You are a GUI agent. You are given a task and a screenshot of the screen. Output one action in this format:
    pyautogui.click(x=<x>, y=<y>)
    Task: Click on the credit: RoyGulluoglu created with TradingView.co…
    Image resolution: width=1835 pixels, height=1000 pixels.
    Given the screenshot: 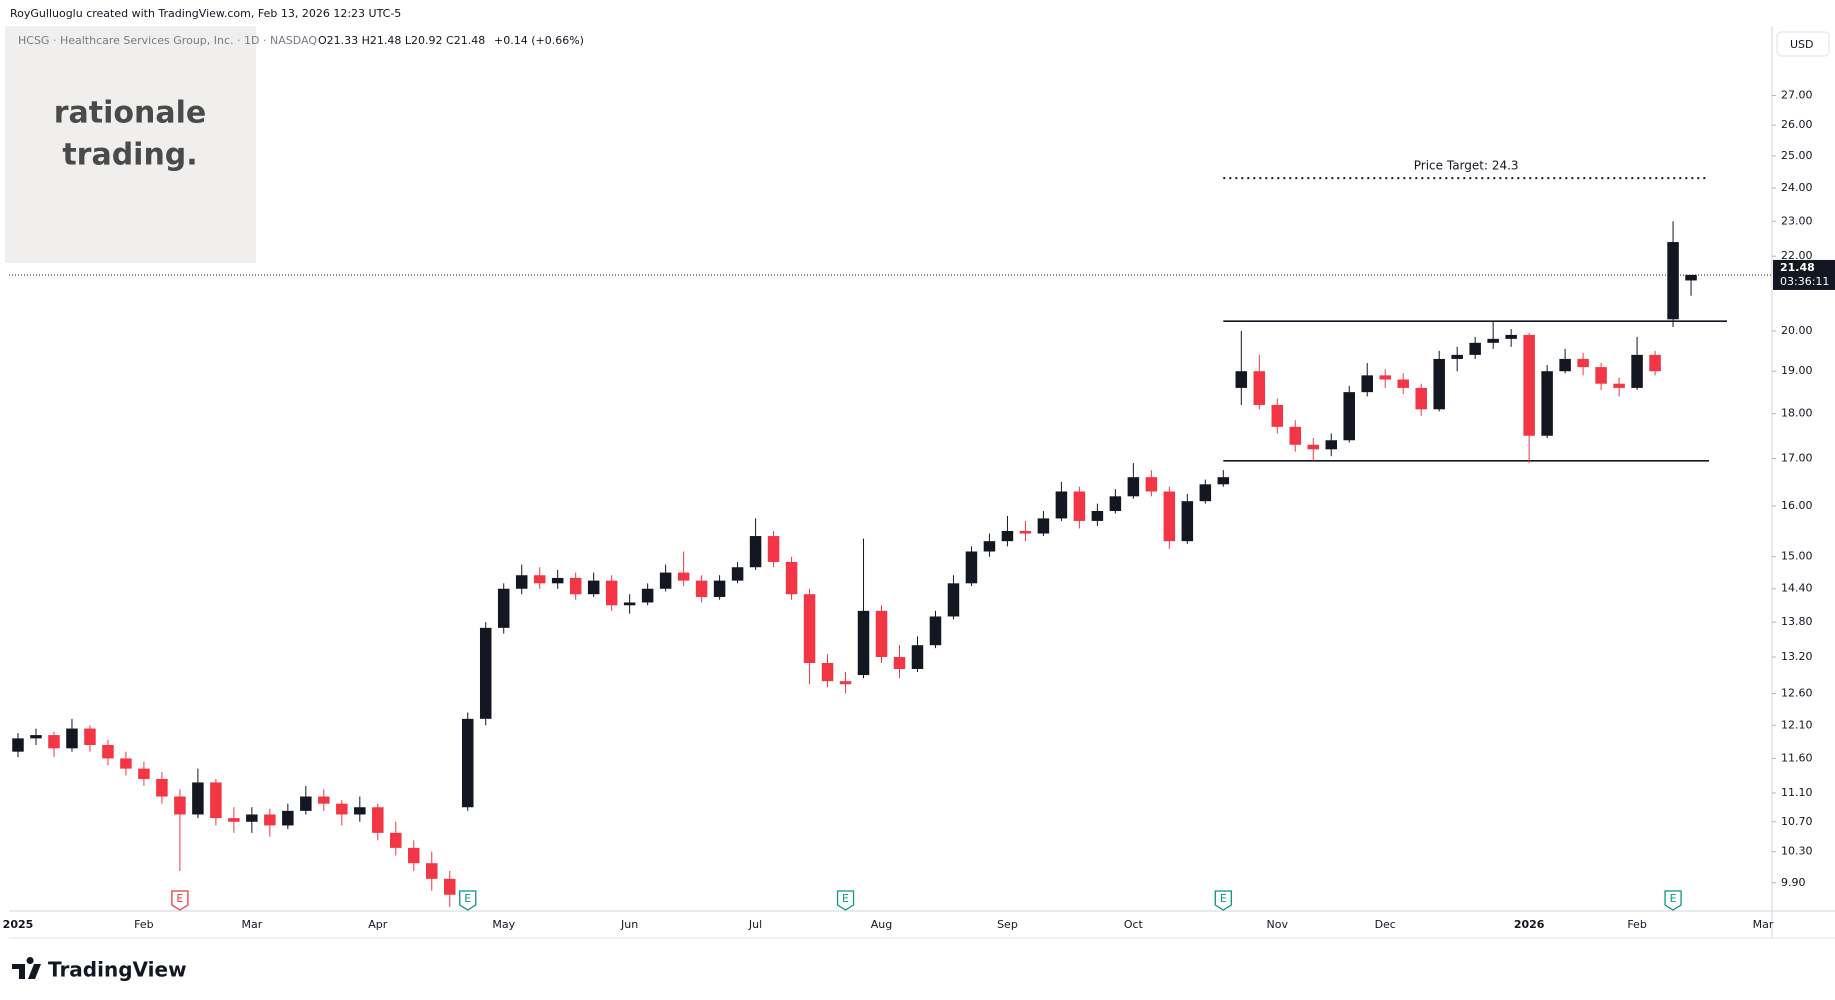 What is the action you would take?
    pyautogui.click(x=205, y=13)
    